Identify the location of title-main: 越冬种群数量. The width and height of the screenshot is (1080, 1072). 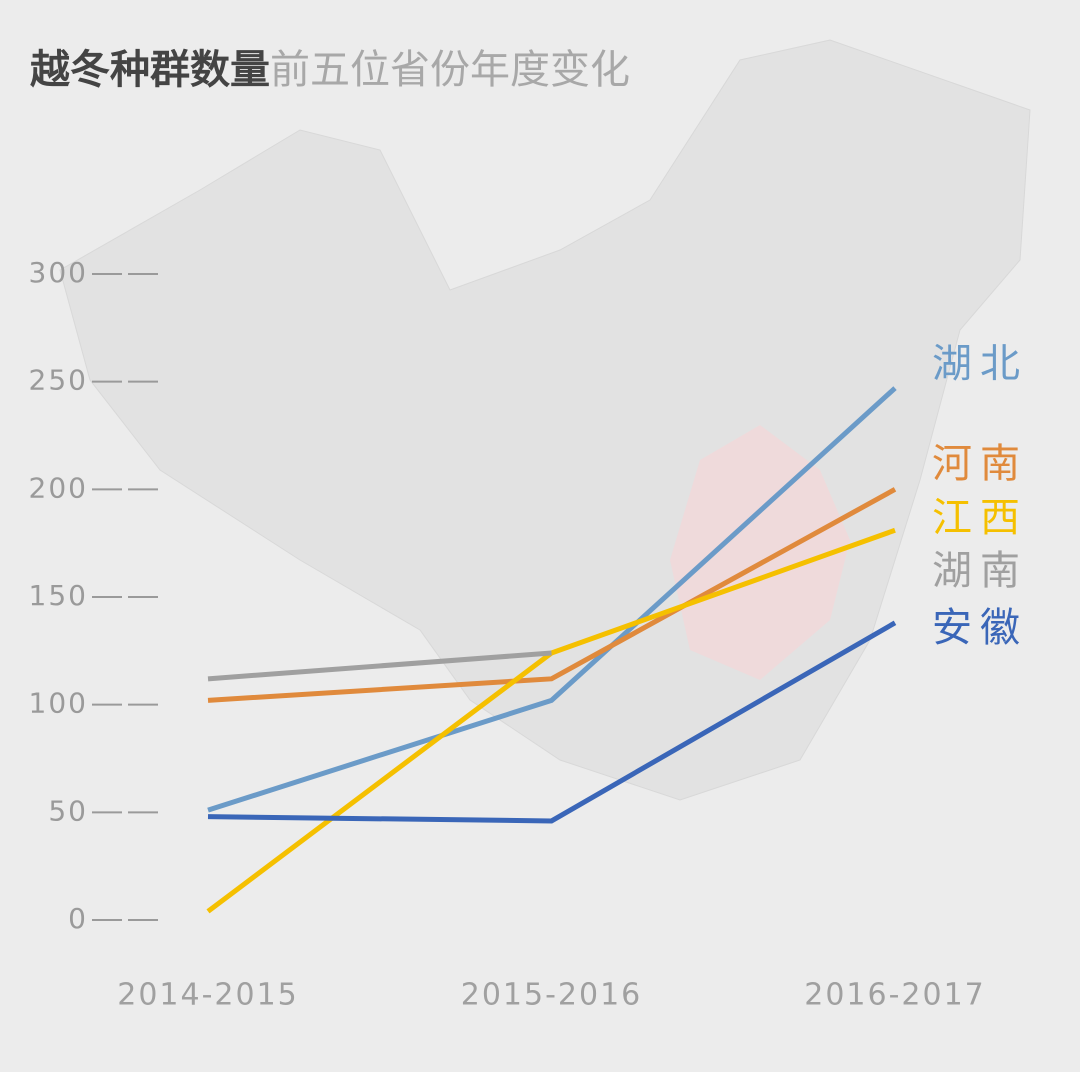
(150, 70).